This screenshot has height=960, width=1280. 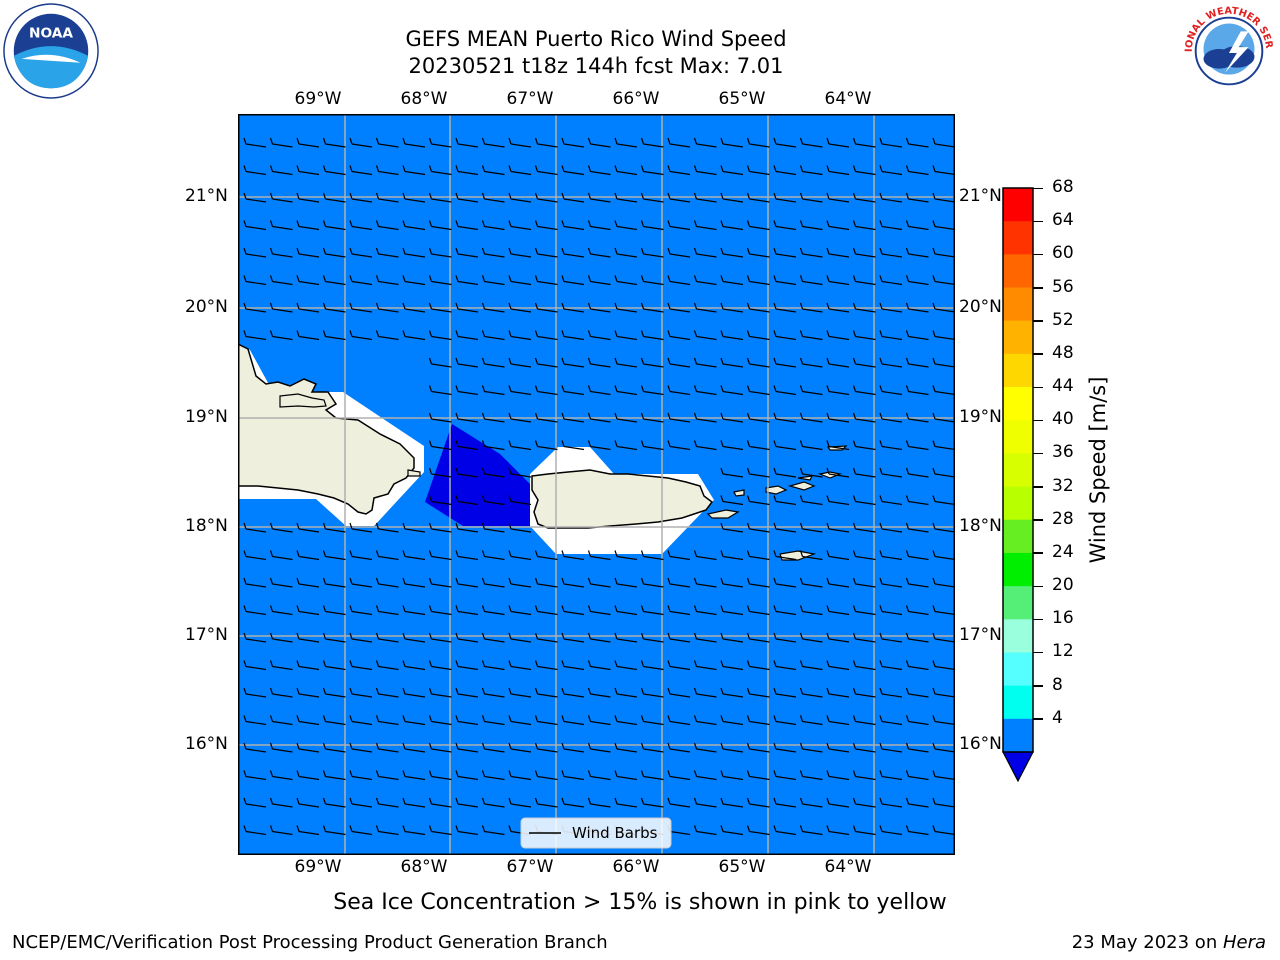 I want to click on lon-label-top: 67°W, so click(x=530, y=99).